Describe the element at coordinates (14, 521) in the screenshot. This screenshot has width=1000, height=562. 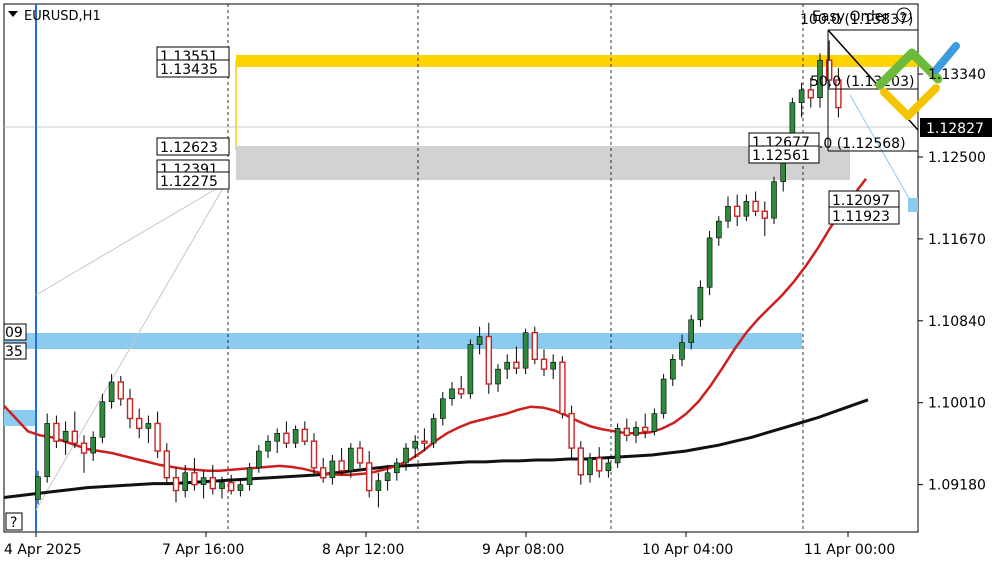
I see `help-marker-box` at that location.